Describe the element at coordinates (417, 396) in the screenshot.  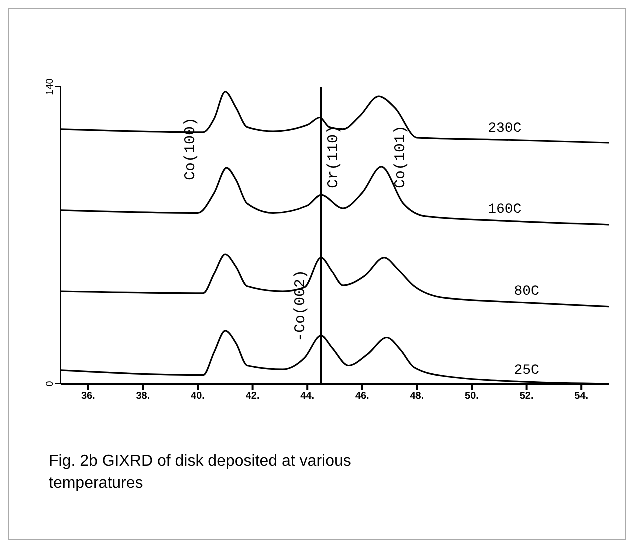
I see `x-tick-label: 48.` at that location.